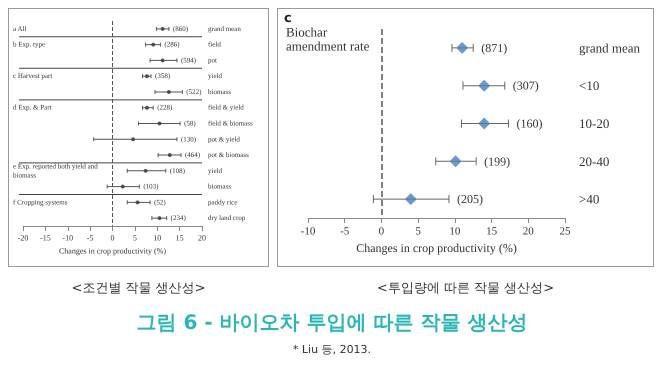 The width and height of the screenshot is (664, 377). Describe the element at coordinates (589, 86) in the screenshot. I see `y-tick-label: <10` at that location.